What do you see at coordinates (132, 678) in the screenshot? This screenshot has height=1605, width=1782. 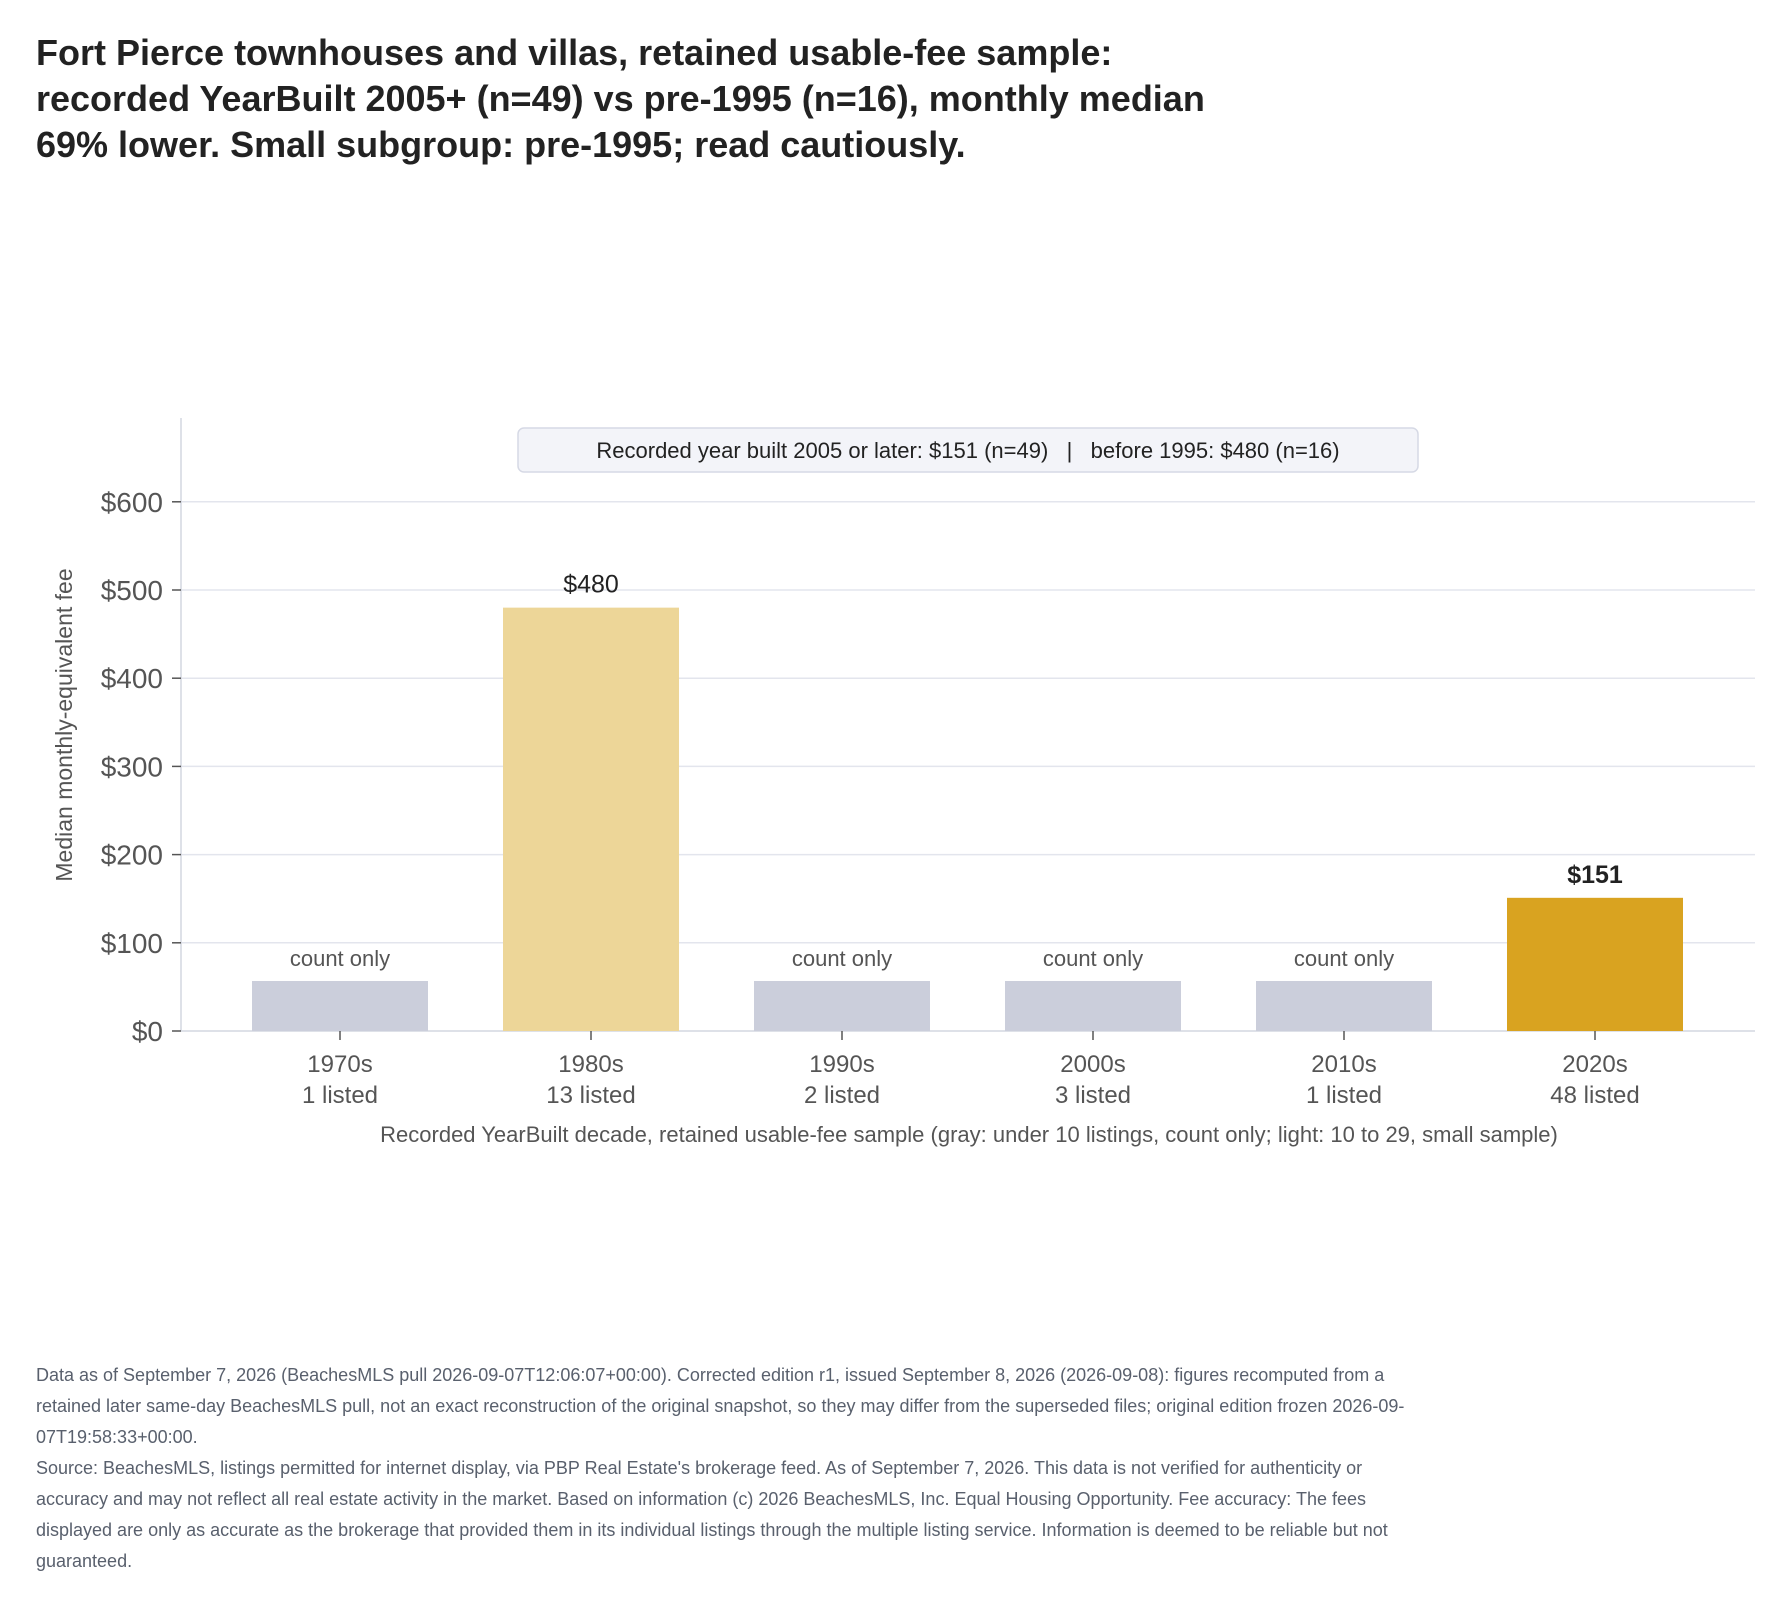 I see `y-tick-label: $400` at bounding box center [132, 678].